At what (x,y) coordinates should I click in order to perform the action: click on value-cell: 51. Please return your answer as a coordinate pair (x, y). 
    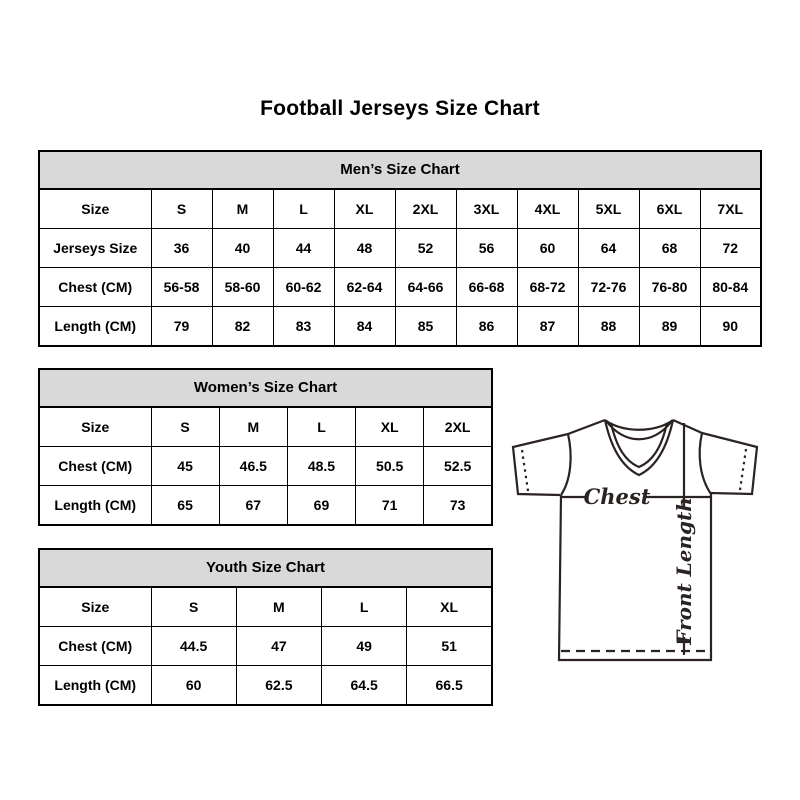
    Looking at the image, I should click on (449, 646).